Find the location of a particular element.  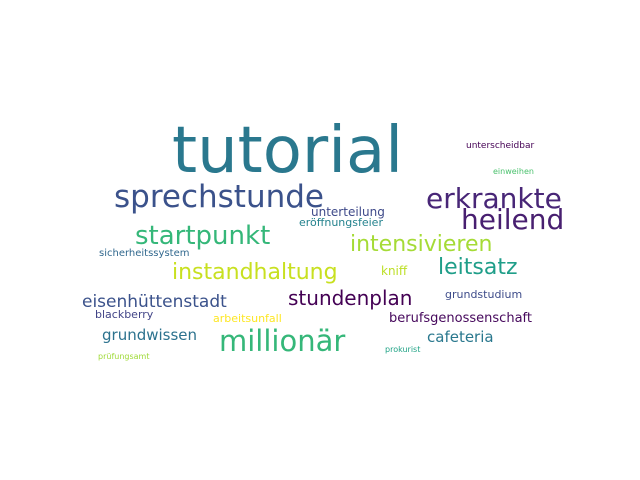

word-leitsatz: leitsatz is located at coordinates (478, 267).